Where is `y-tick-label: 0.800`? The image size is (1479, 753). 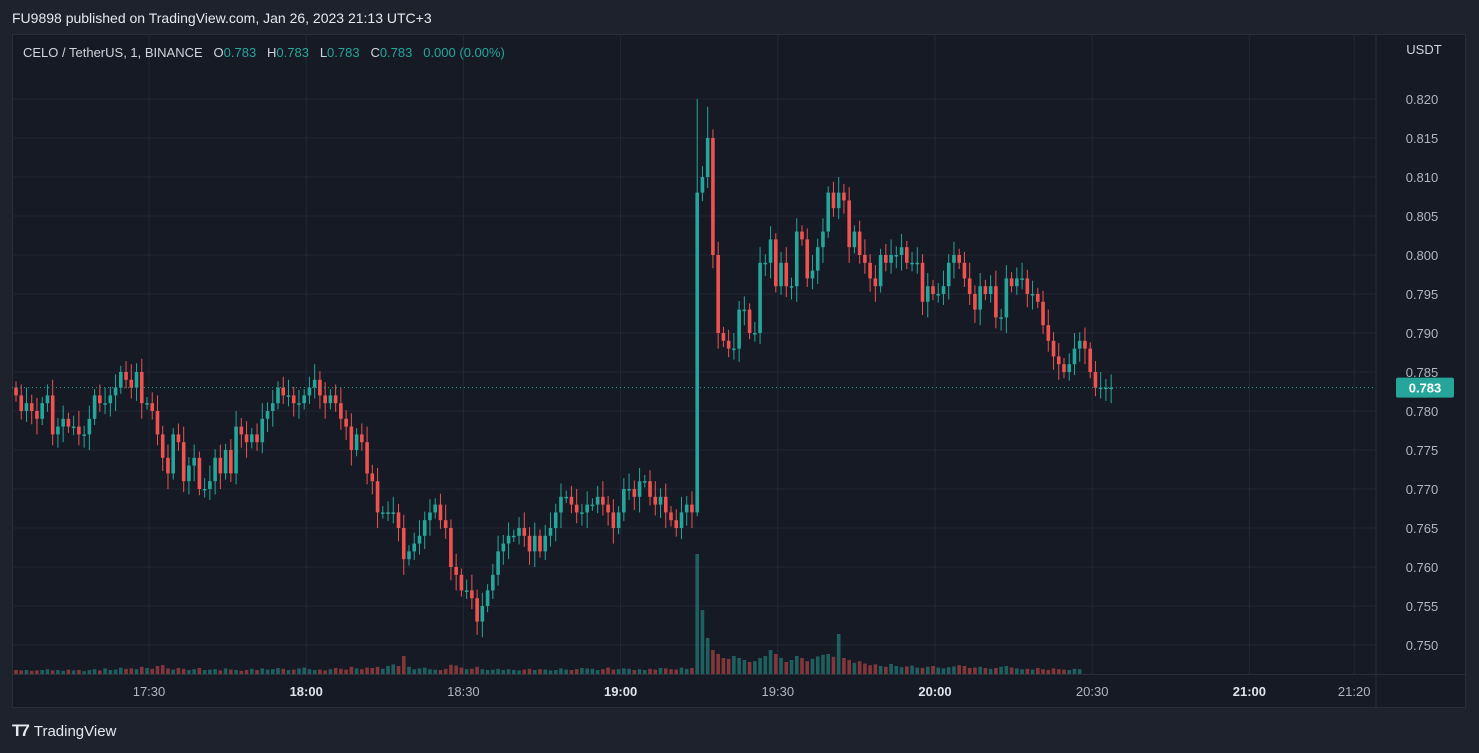
y-tick-label: 0.800 is located at coordinates (1422, 255).